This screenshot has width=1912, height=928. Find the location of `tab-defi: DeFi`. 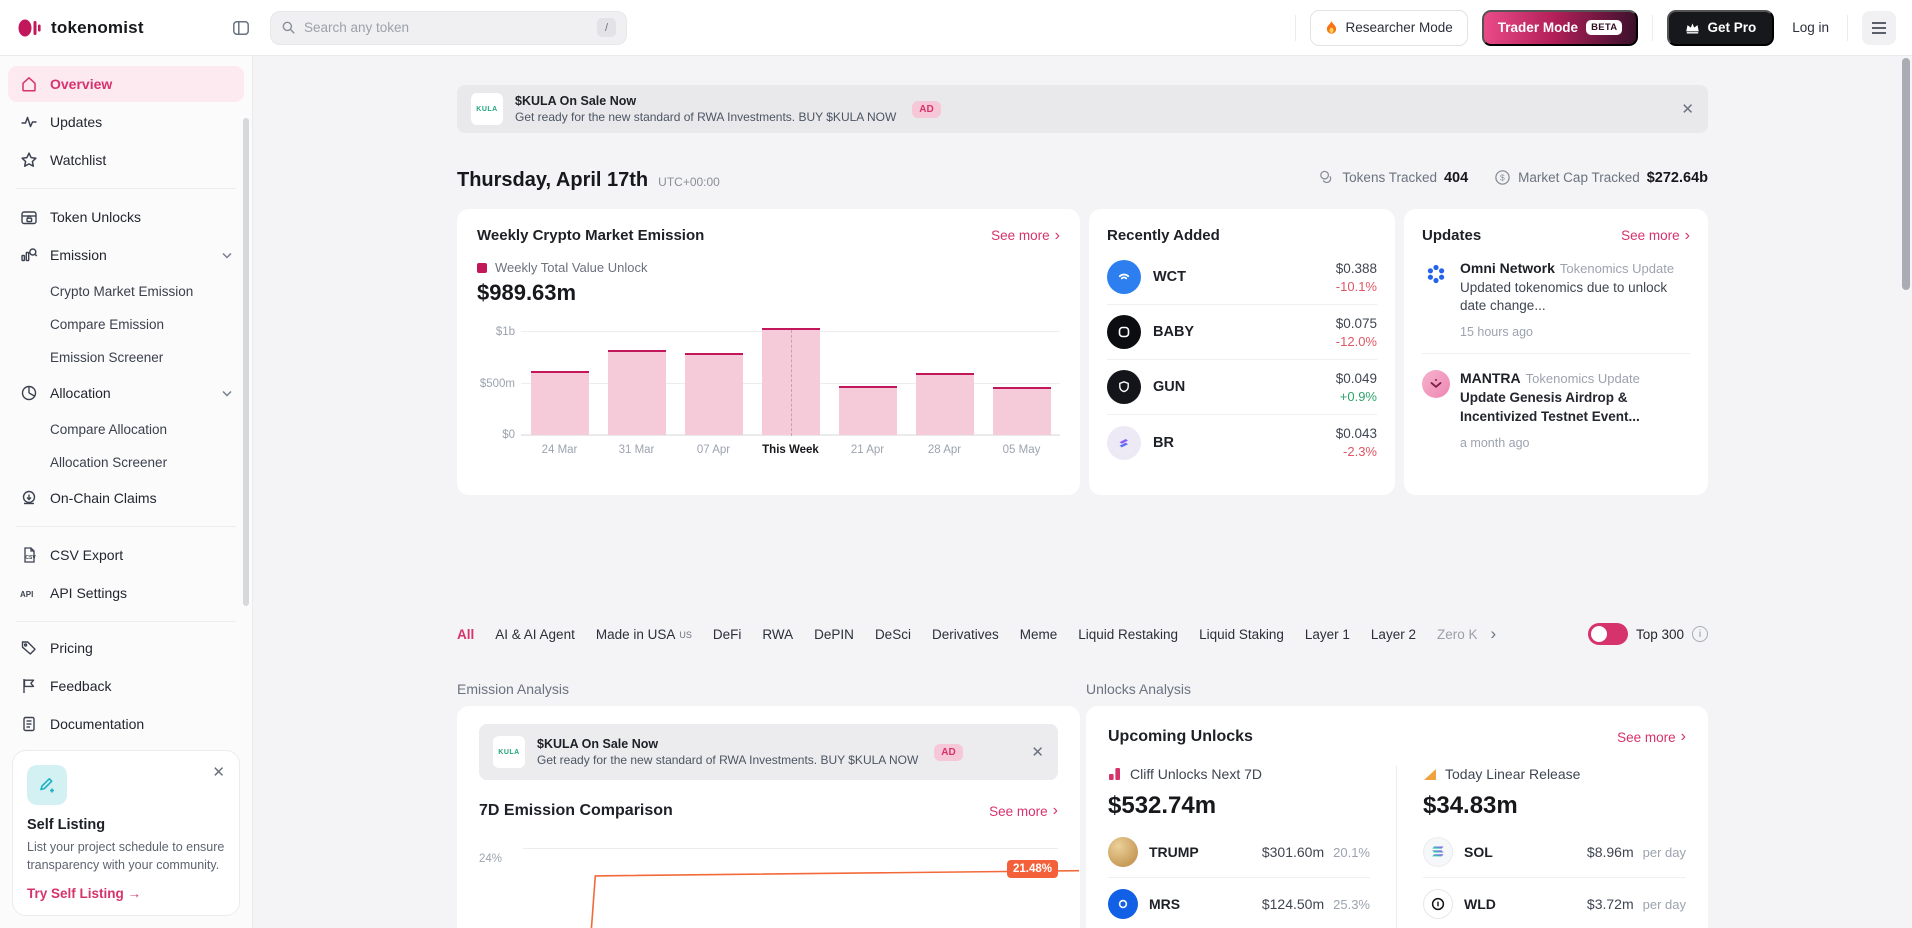

tab-defi: DeFi is located at coordinates (727, 634).